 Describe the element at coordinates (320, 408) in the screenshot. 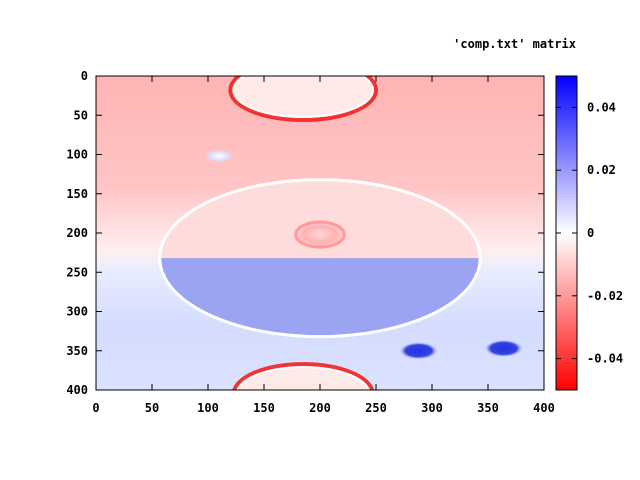

I see `x-tick-label: 200` at that location.